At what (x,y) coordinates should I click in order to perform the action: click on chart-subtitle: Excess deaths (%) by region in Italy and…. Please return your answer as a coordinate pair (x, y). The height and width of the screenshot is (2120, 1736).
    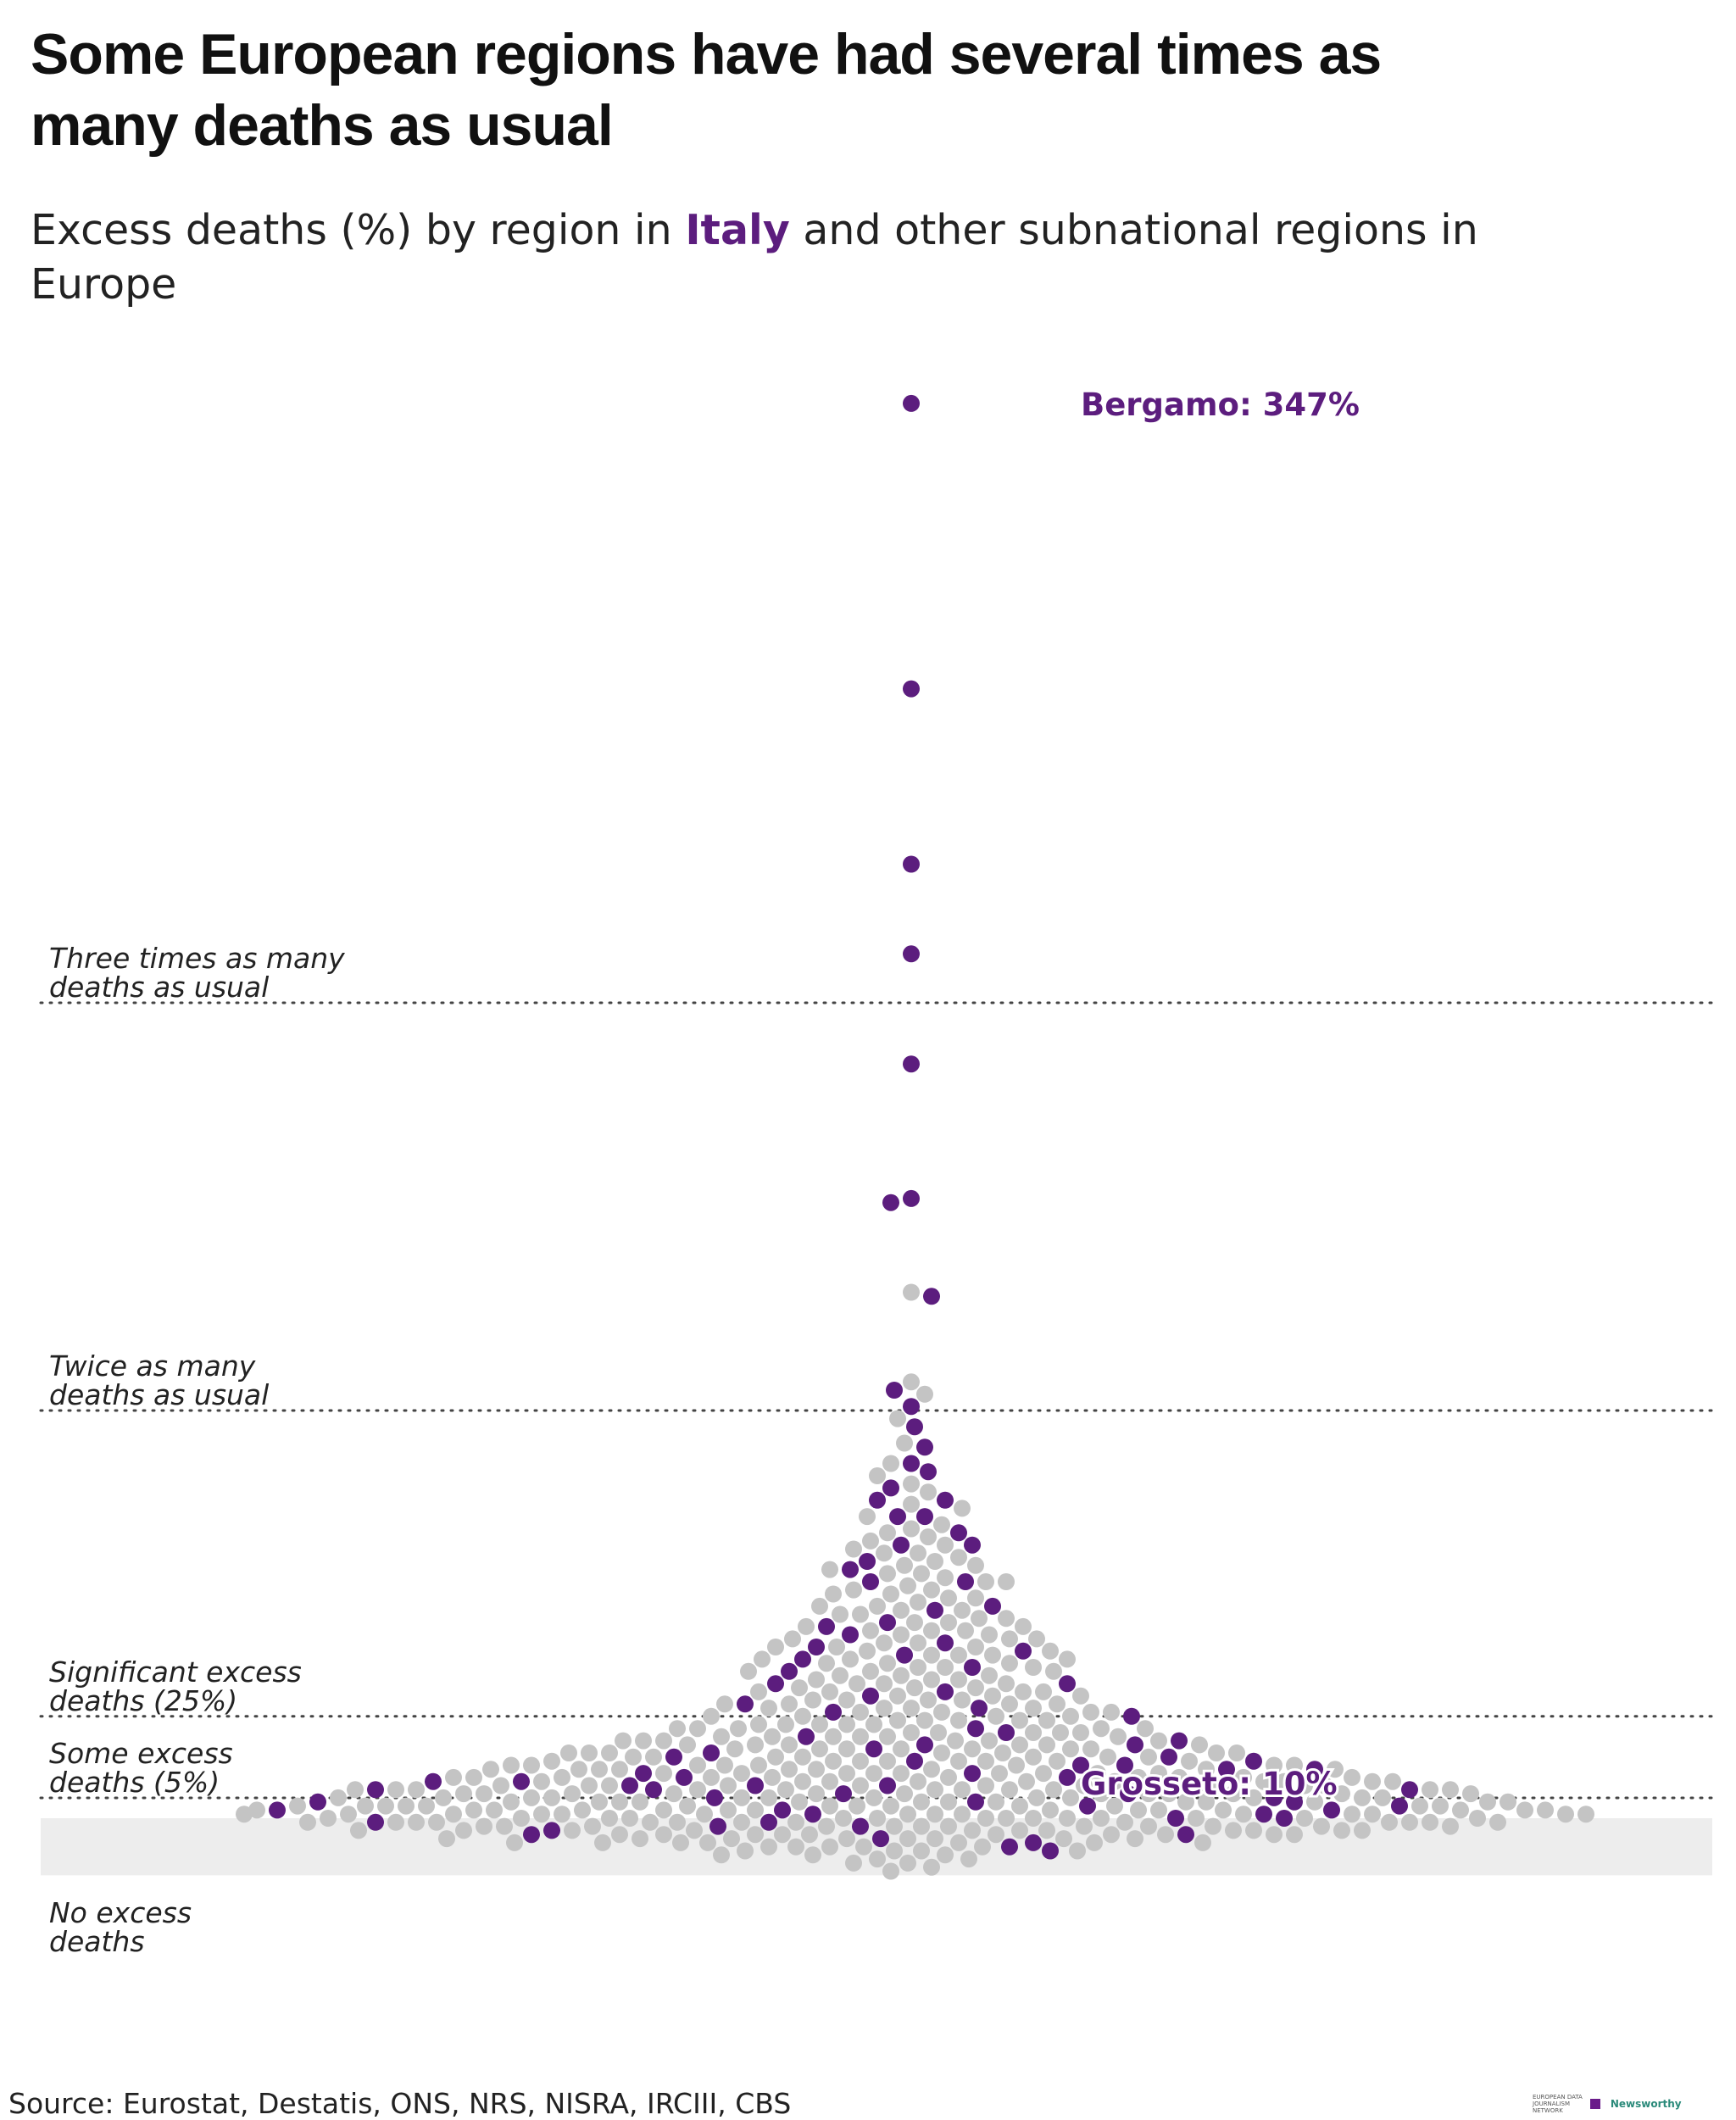
    Looking at the image, I should click on (793, 257).